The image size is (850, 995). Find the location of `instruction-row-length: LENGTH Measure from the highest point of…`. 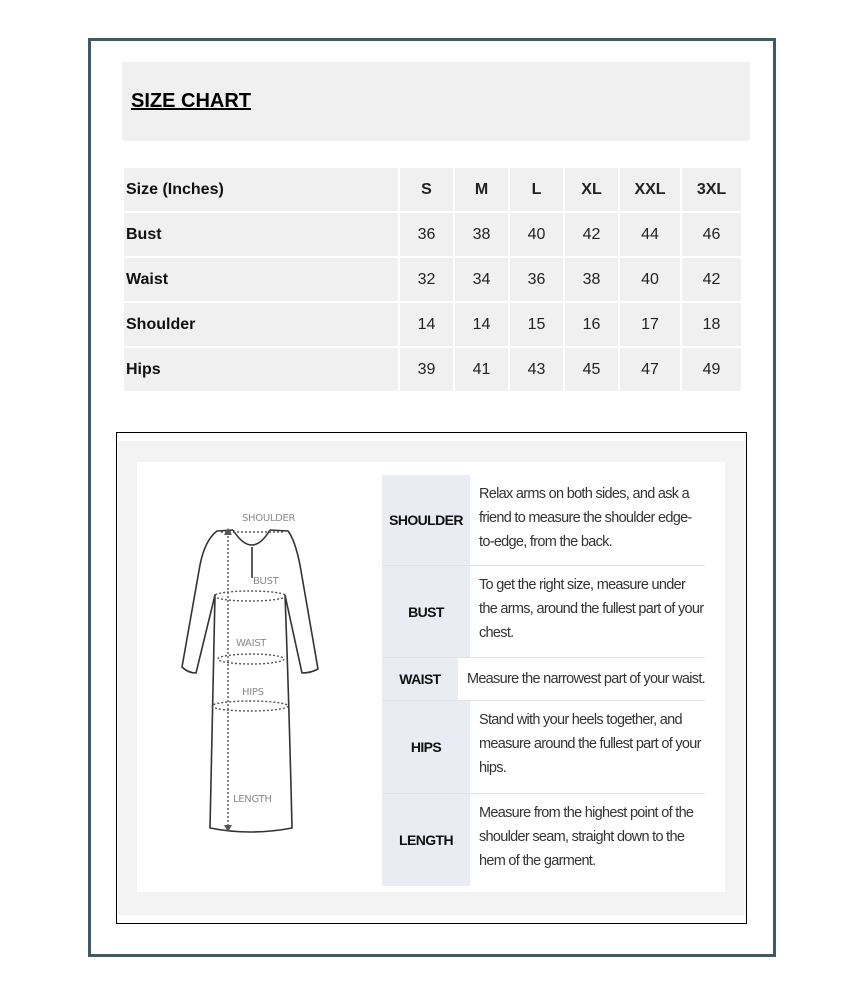

instruction-row-length: LENGTH Measure from the highest point of… is located at coordinates (543, 840).